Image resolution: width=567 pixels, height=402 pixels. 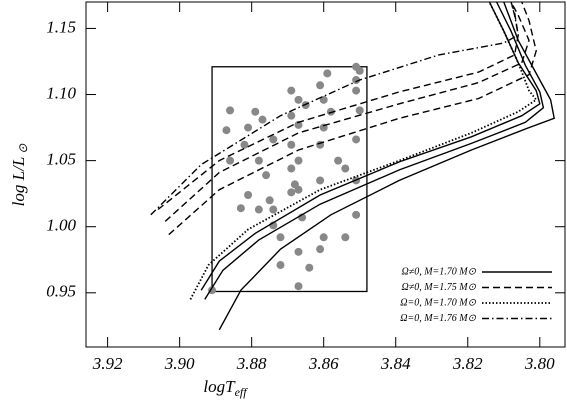 What do you see at coordinates (438, 318) in the screenshot?
I see `legend-label: Ω=0, M=1.76 M⊙` at bounding box center [438, 318].